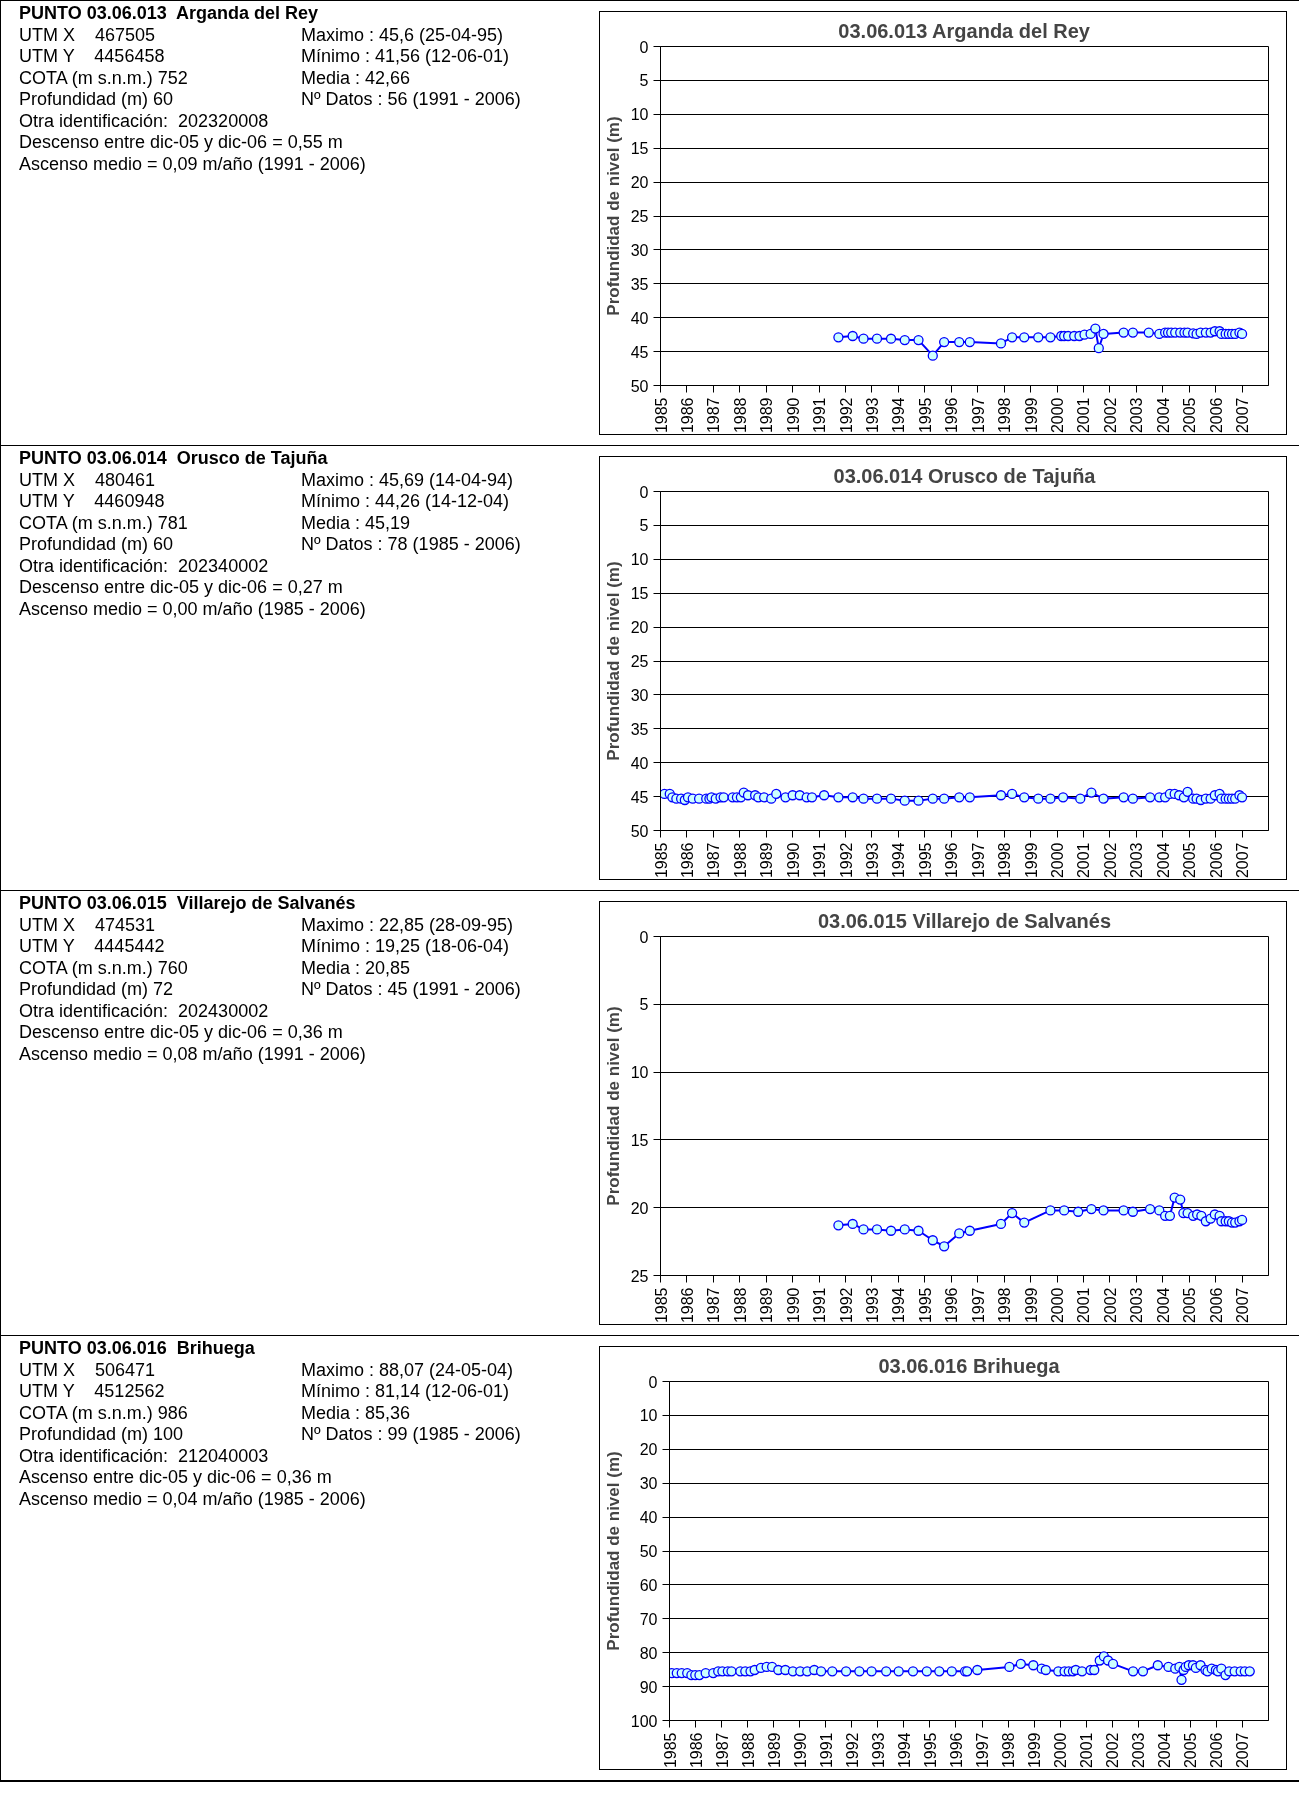  I want to click on text: Maximo : 22,85 (28-09-95), so click(408, 925).